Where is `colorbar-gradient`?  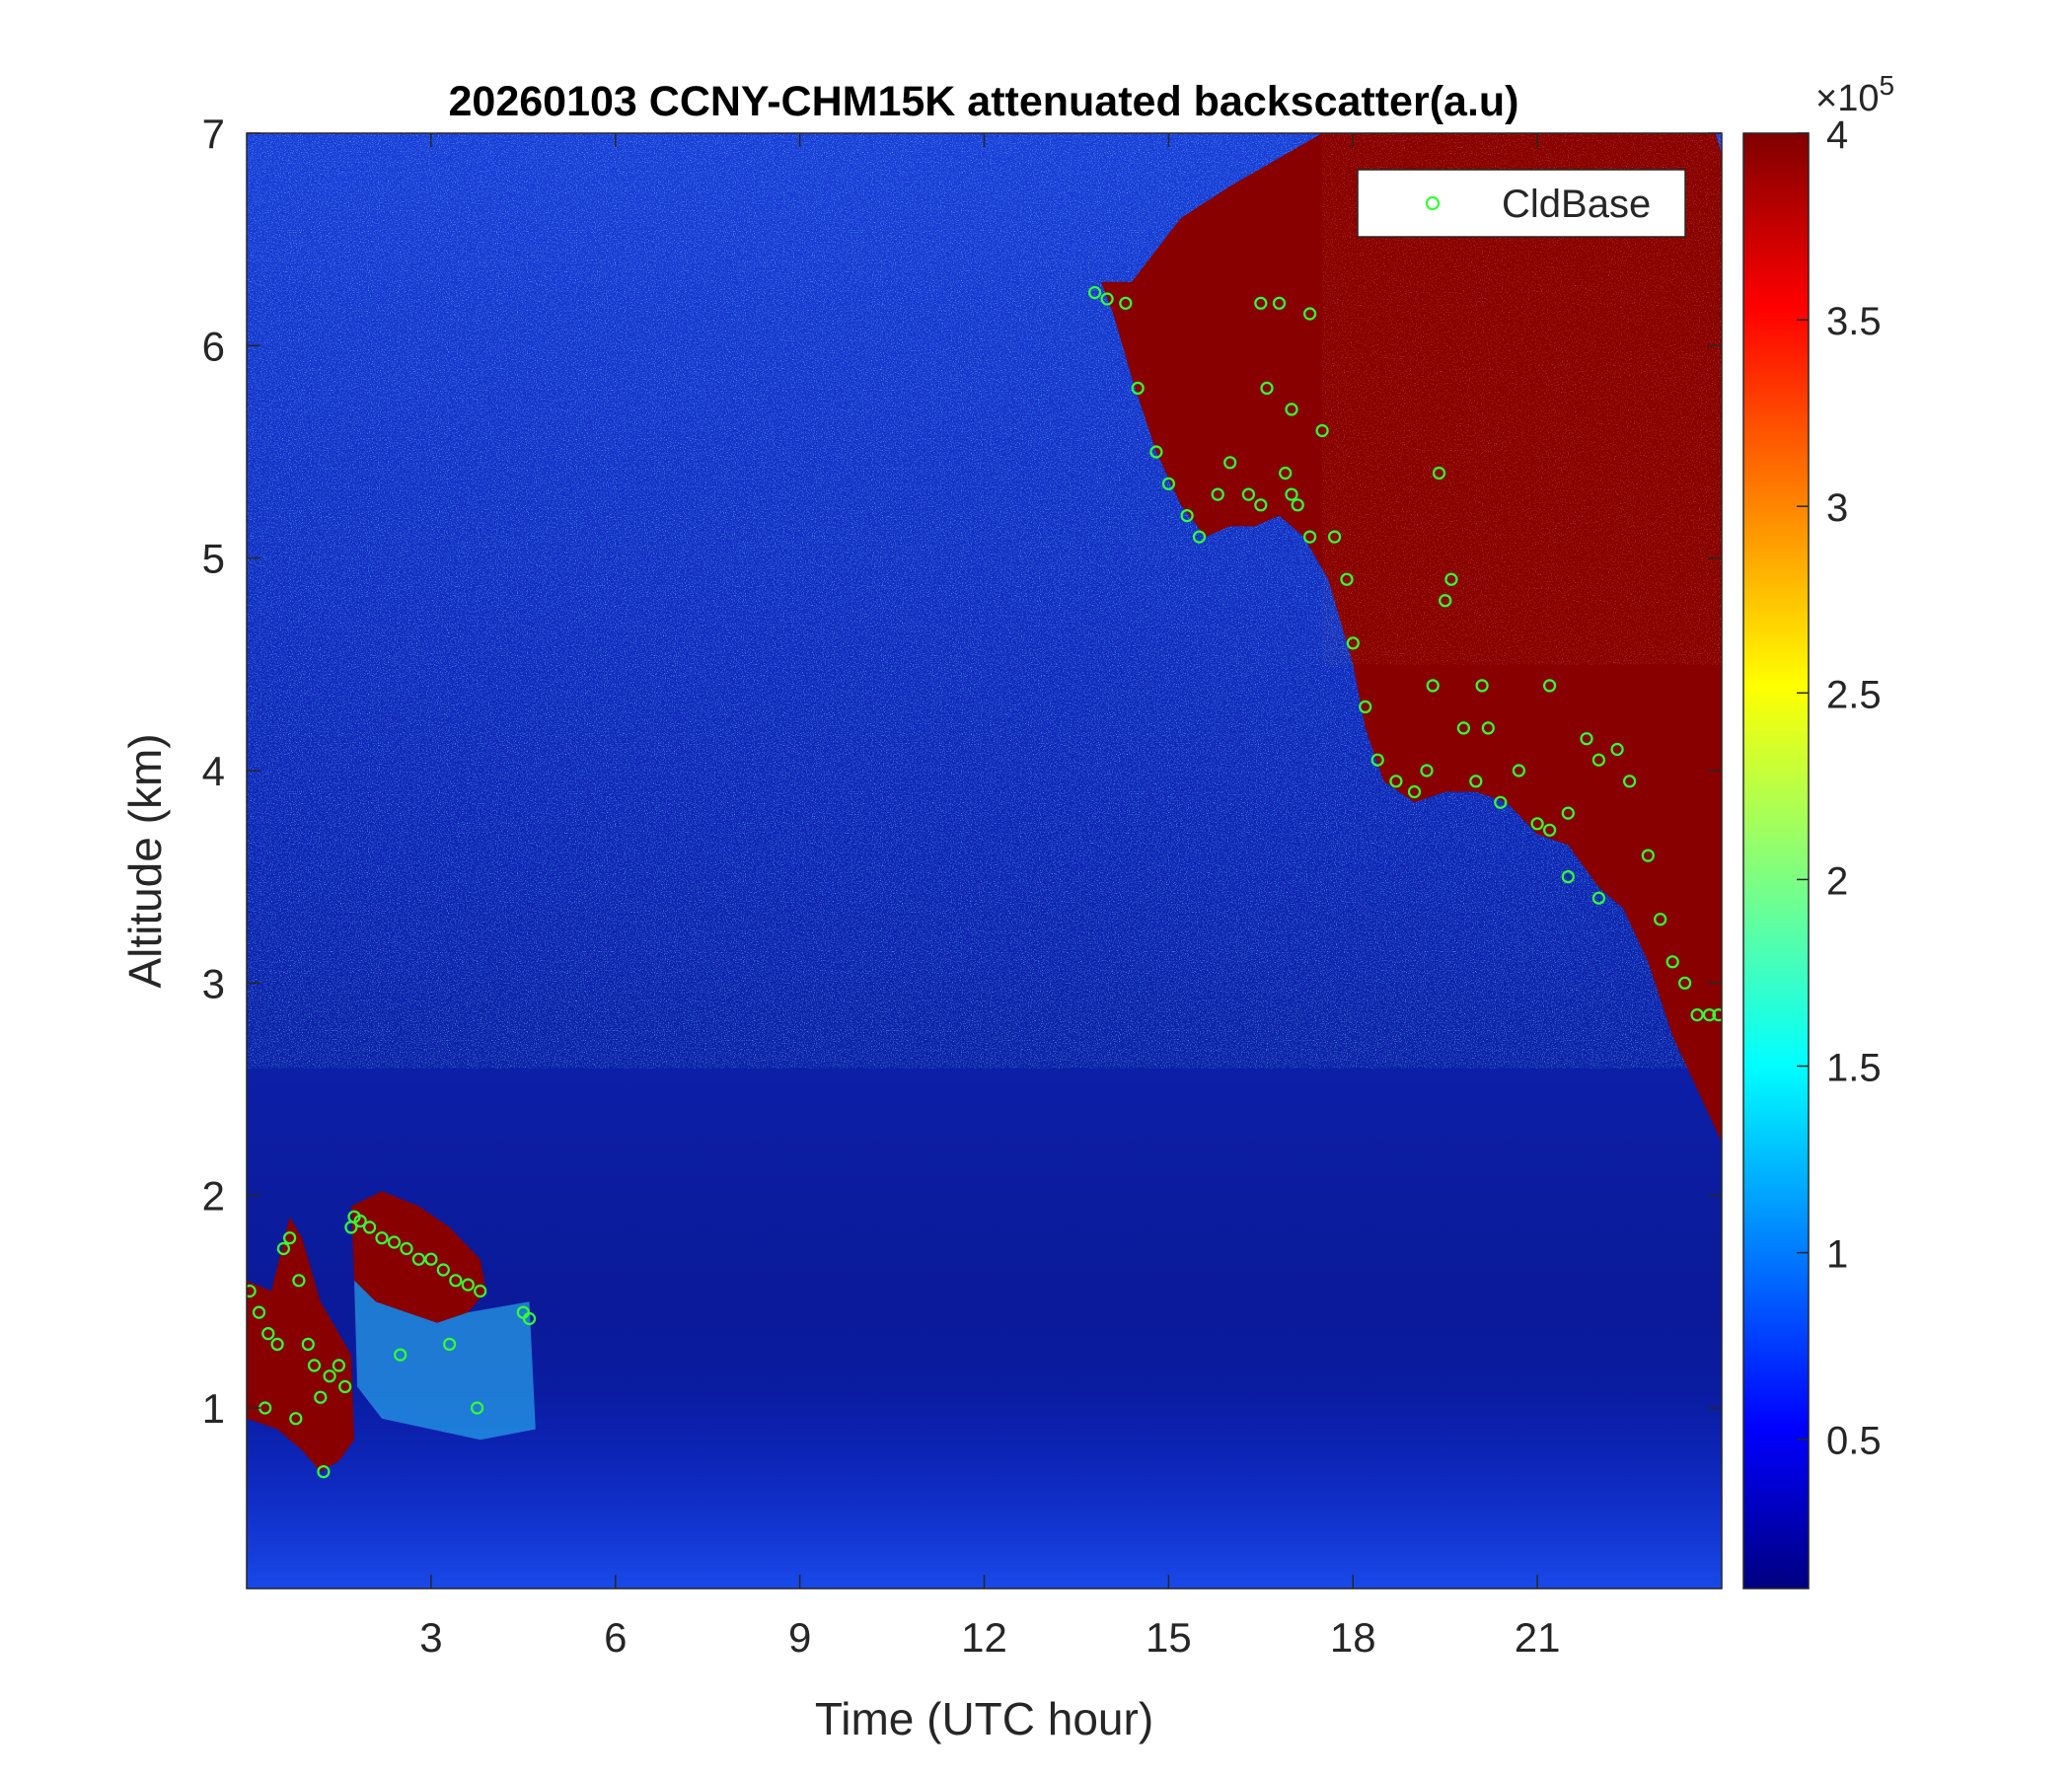
colorbar-gradient is located at coordinates (1776, 861).